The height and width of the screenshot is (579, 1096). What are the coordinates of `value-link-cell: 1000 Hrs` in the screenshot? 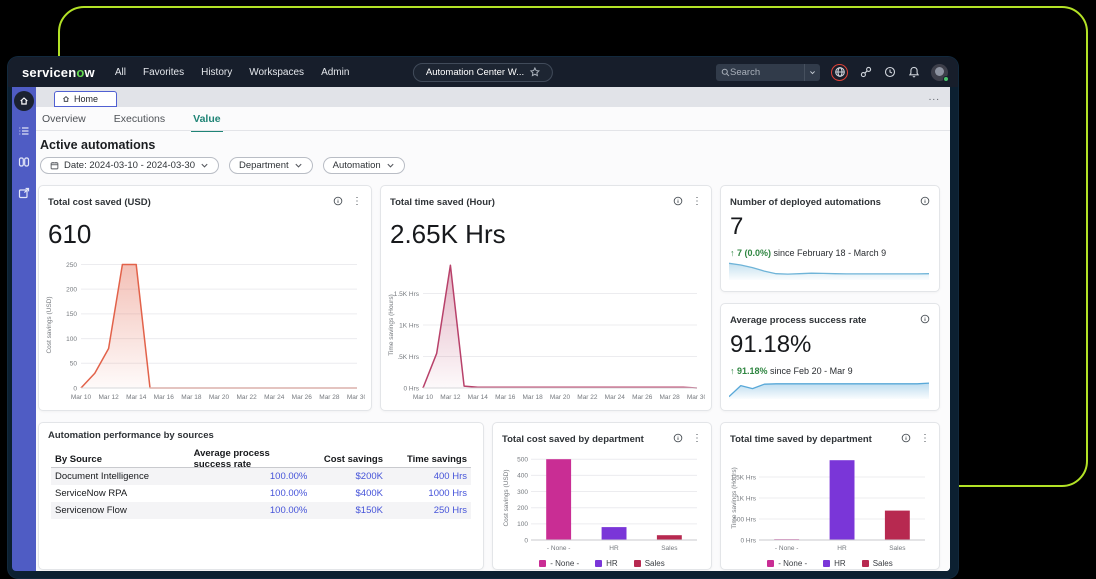 It's located at (447, 493).